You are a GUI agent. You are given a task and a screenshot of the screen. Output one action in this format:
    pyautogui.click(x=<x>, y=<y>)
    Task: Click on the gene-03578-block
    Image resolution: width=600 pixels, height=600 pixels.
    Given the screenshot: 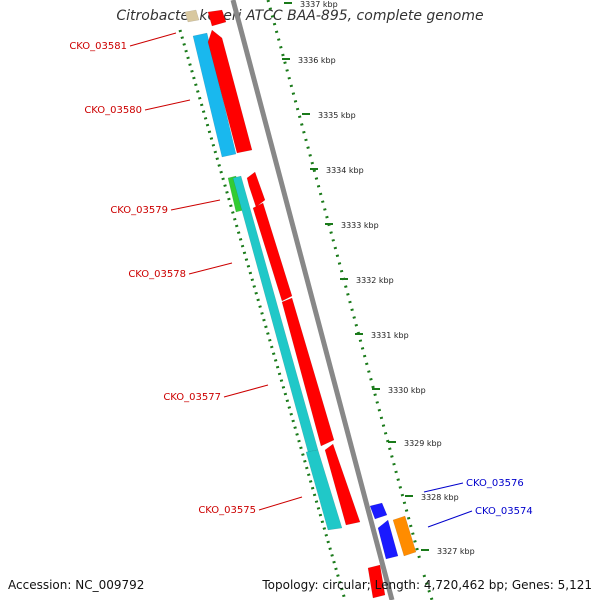 What is the action you would take?
    pyautogui.click(x=272, y=252)
    